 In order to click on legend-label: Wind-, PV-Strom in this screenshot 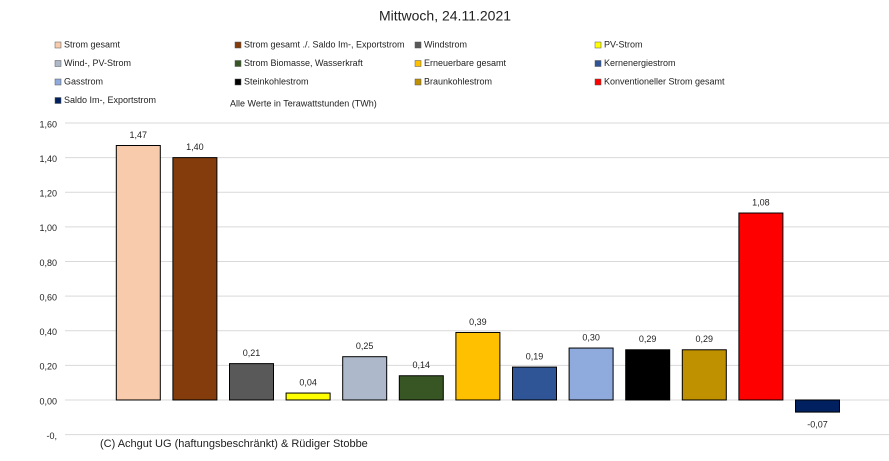, I will do `click(97, 63)`.